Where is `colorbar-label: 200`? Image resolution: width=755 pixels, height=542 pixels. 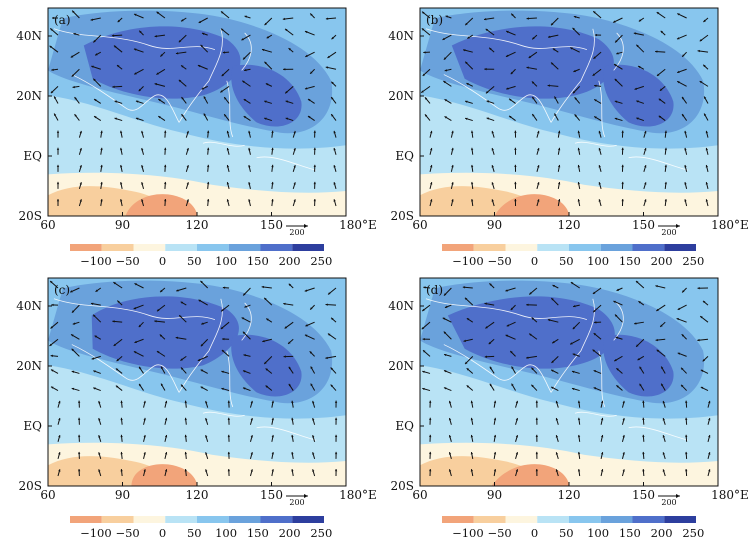
colorbar-label: 200 is located at coordinates (290, 533).